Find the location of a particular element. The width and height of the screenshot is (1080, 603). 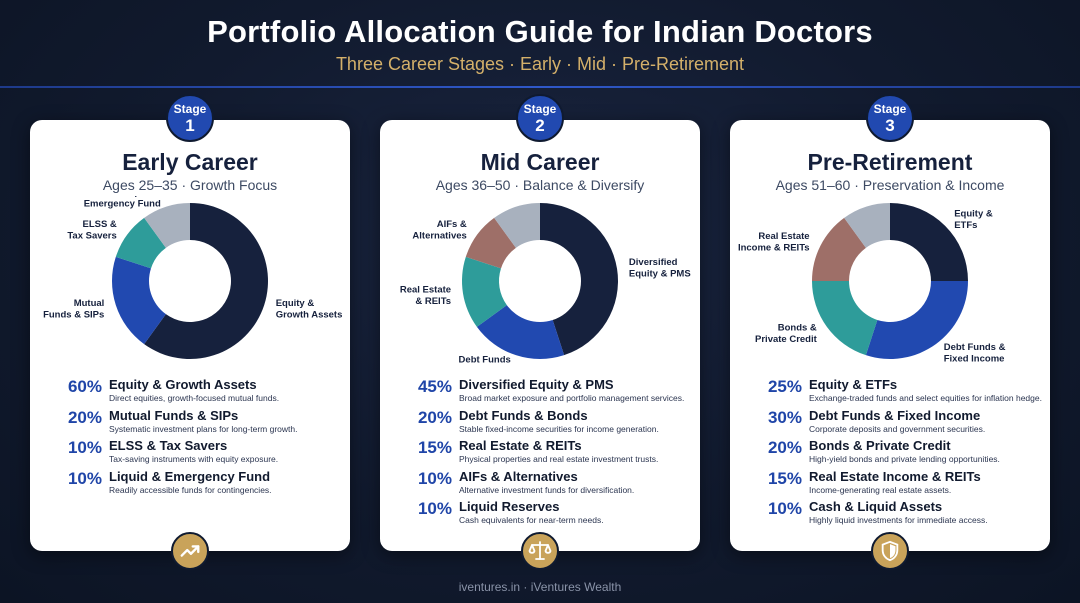

allocation-percent: 45% is located at coordinates (434, 386).